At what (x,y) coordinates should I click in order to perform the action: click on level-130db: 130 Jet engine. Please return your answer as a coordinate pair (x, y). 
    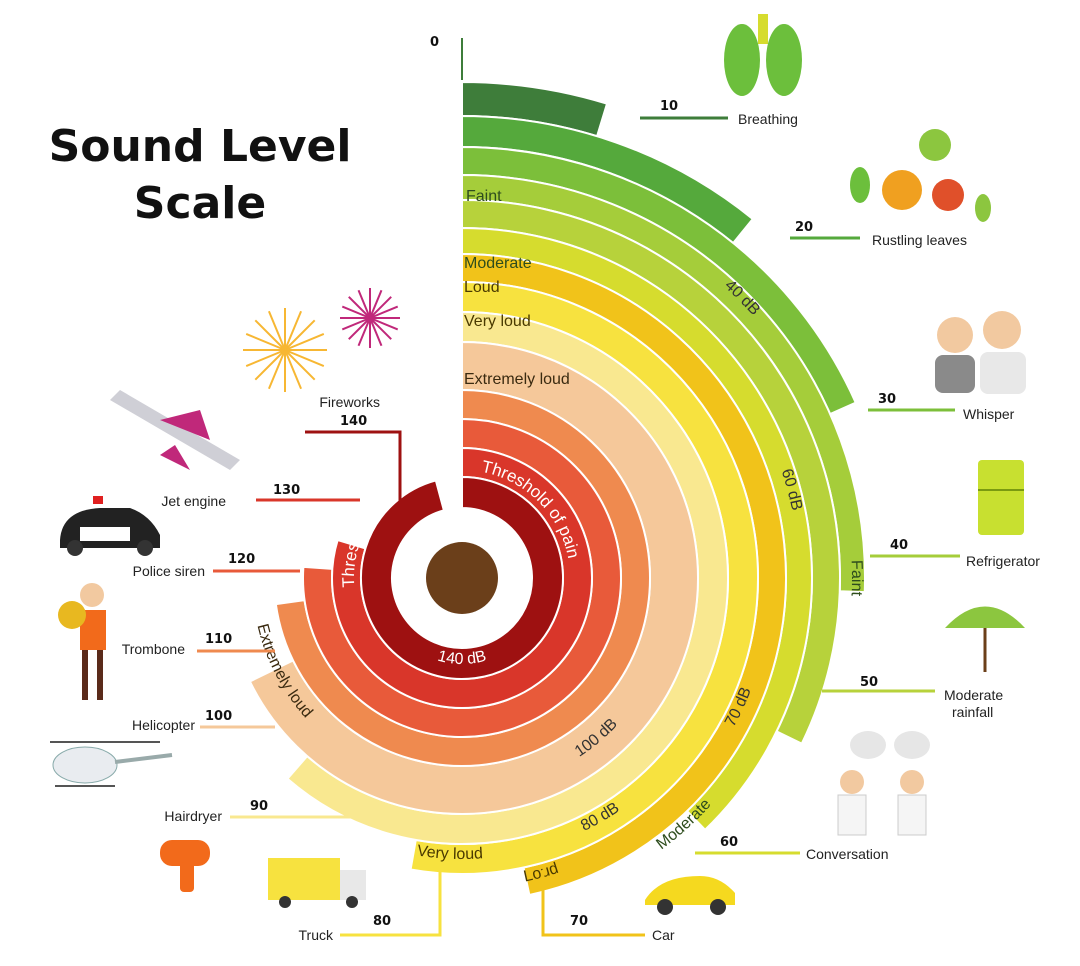
    Looking at the image, I should click on (260, 496).